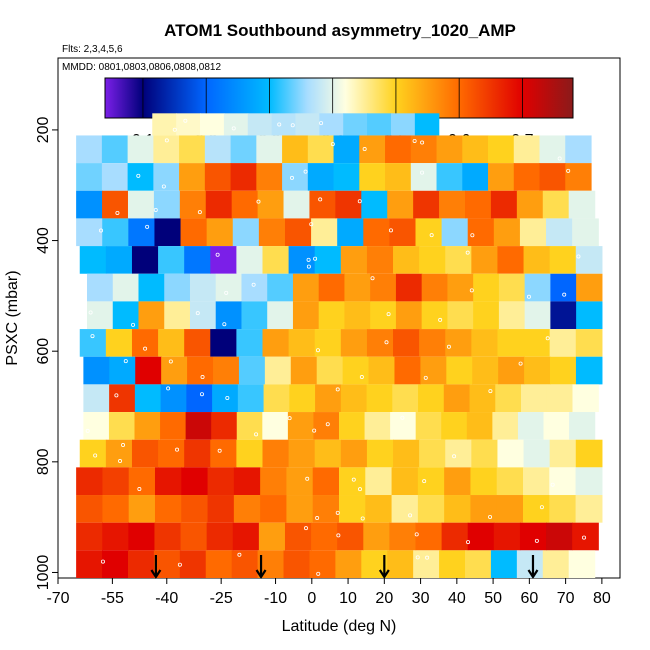  What do you see at coordinates (275, 598) in the screenshot?
I see `x-tick-label: -10` at bounding box center [275, 598].